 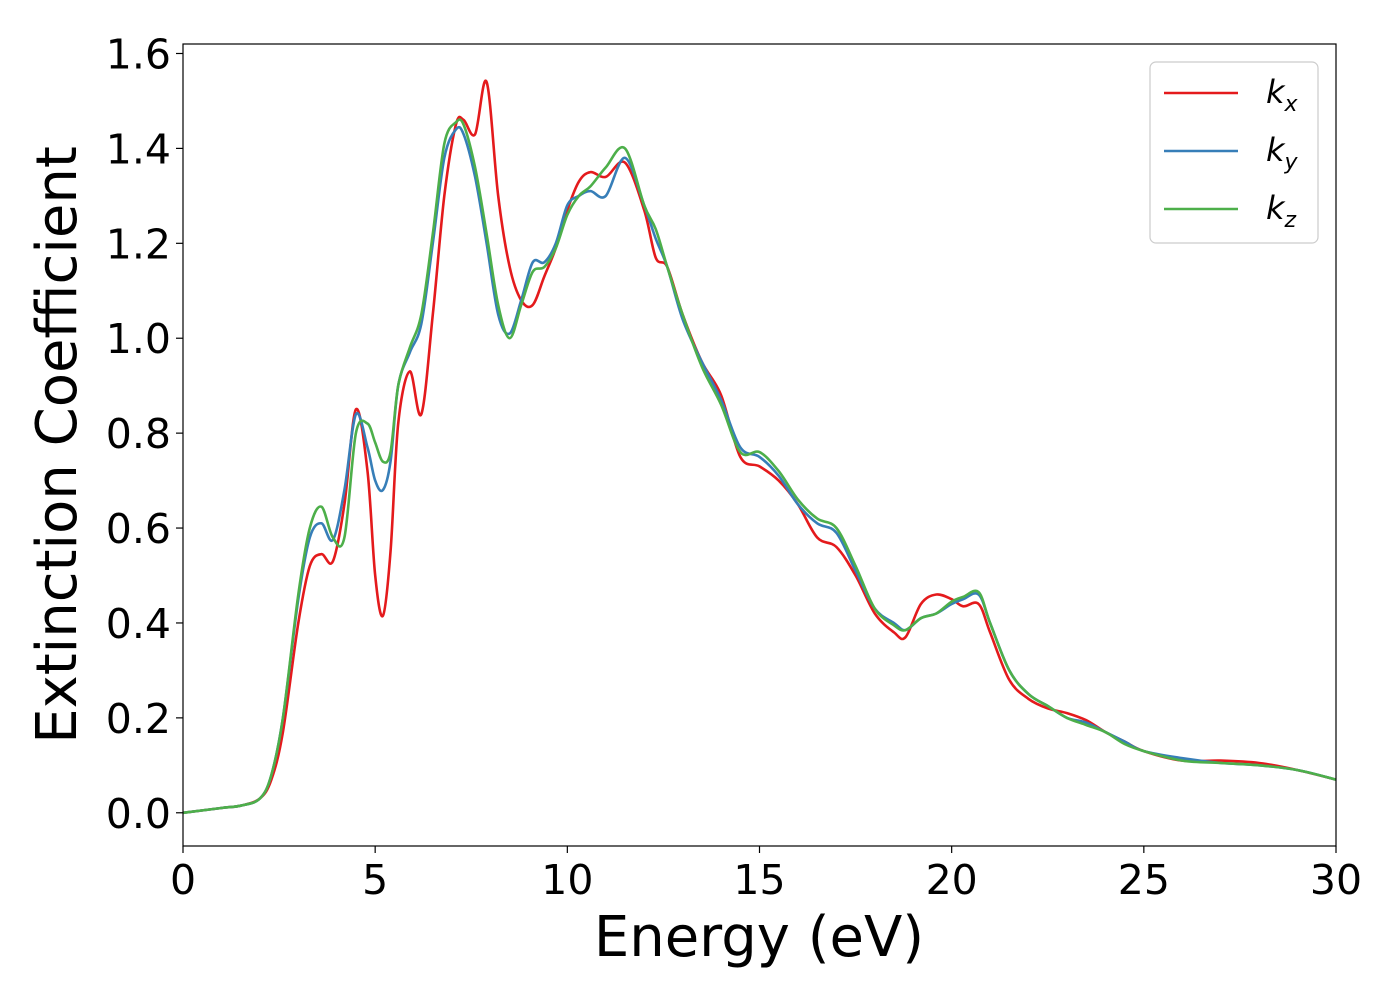 I want to click on y-axis: 0.0 0.2 0.4 0.6 0.8 1.0 1.2 1.4 1.6, so click(x=144, y=434).